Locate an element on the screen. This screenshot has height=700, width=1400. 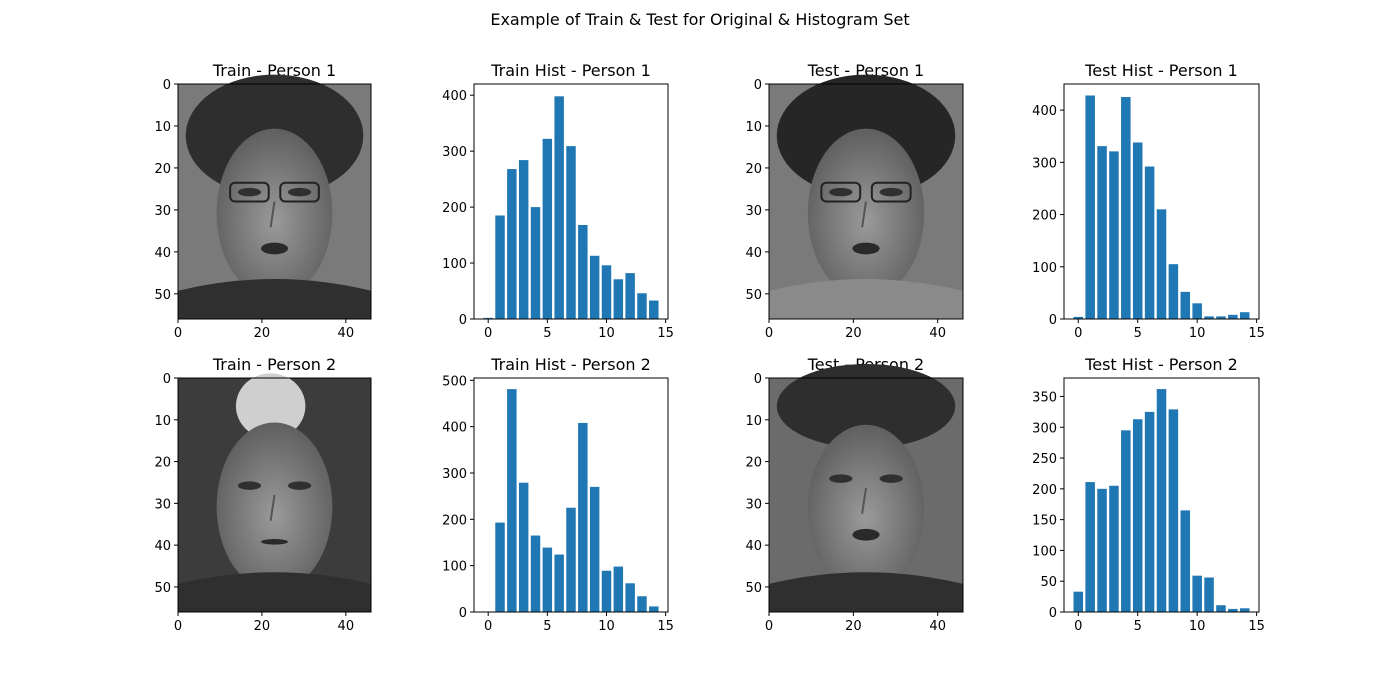
x-tick-label: 40 is located at coordinates (937, 626).